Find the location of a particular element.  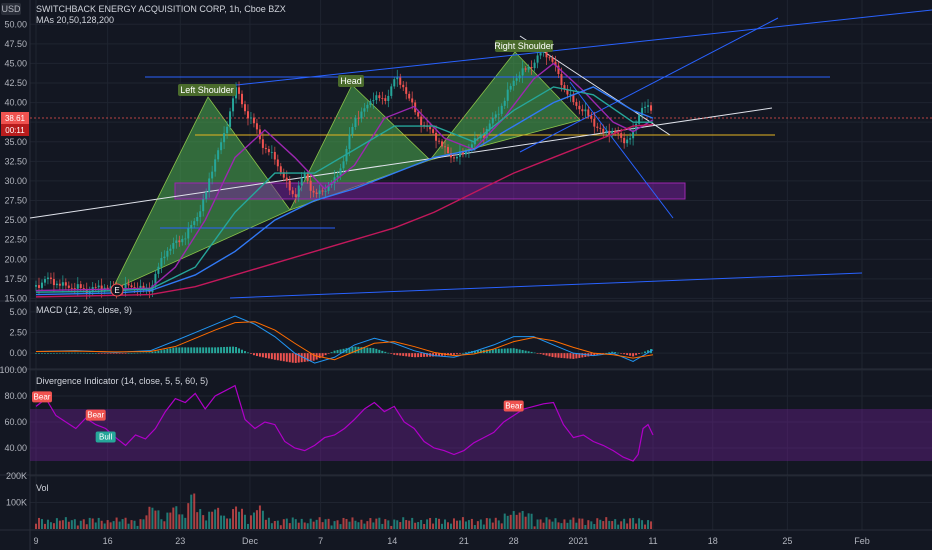

volume-title: Vol is located at coordinates (42, 488).